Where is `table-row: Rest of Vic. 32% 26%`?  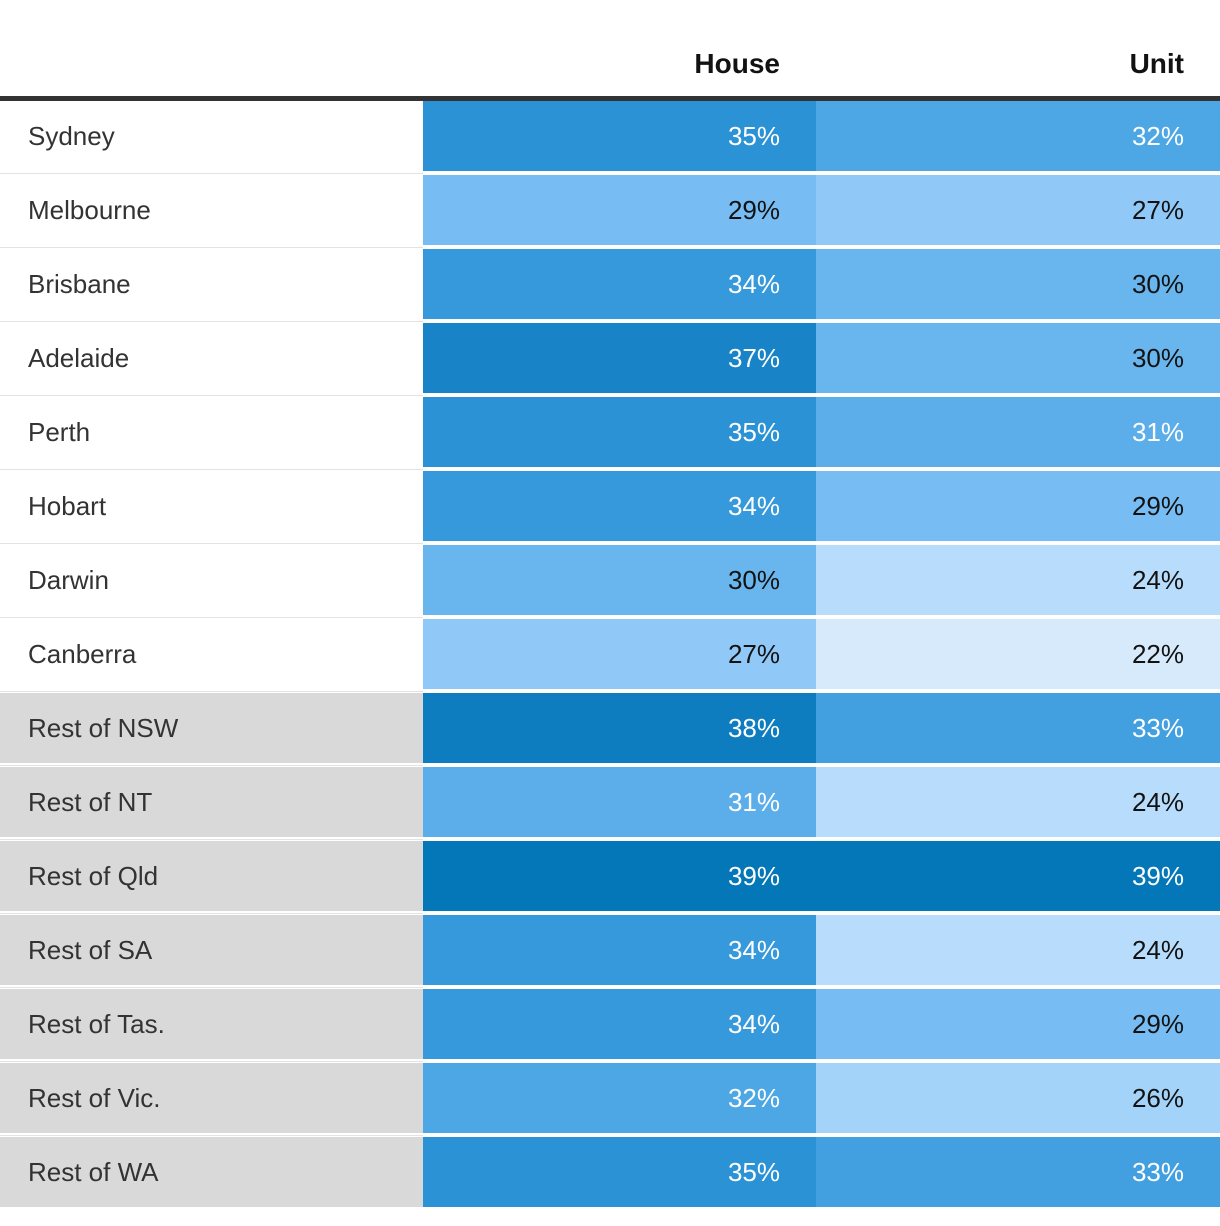
table-row: Rest of Vic. 32% 26% is located at coordinates (610, 1099).